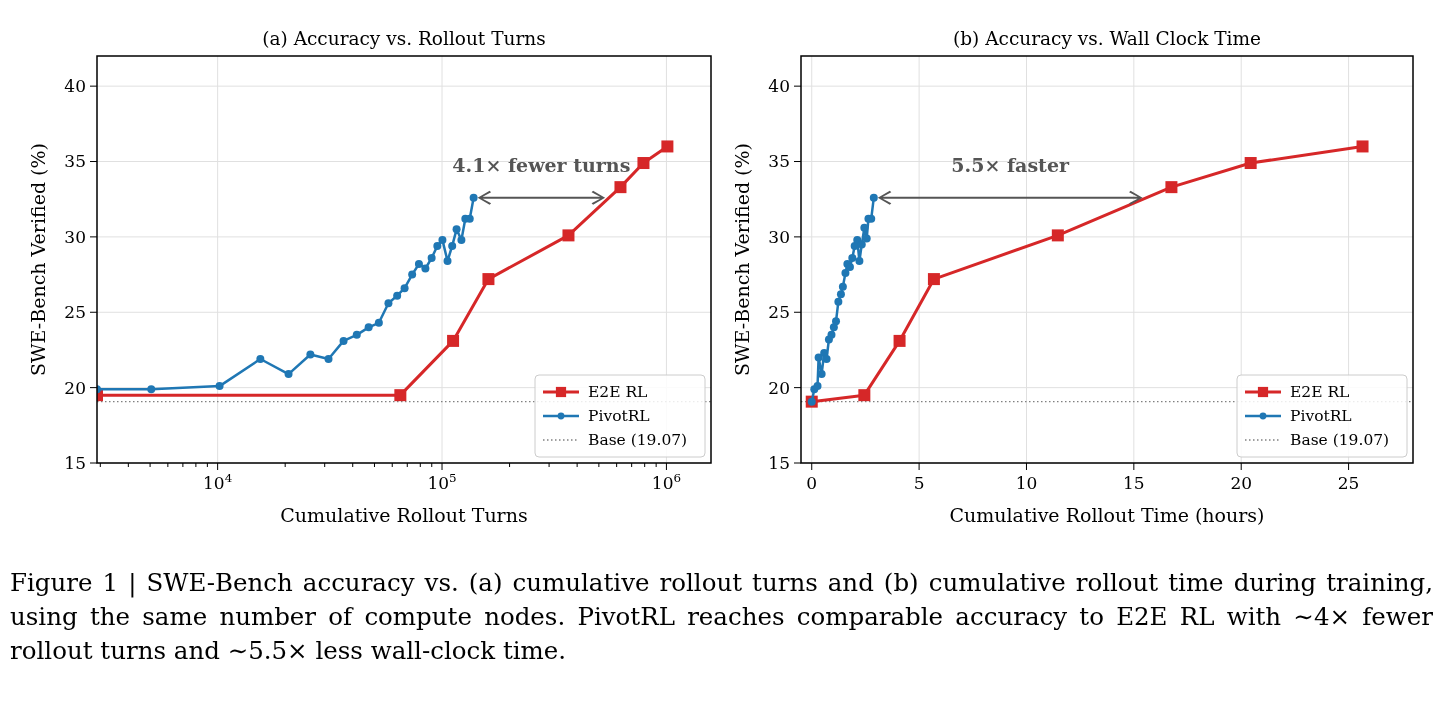 The width and height of the screenshot is (1443, 703). I want to click on chart-title: (b) Accuracy vs. Wall Clock Time, so click(1107, 38).